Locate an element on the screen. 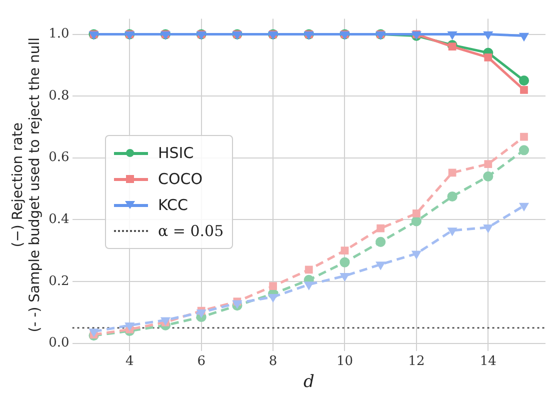  x-tick-label: 4 is located at coordinates (129, 362).